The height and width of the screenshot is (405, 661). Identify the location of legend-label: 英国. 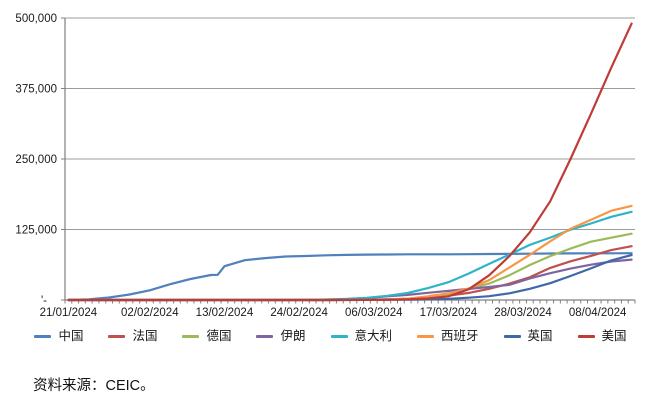
(540, 336).